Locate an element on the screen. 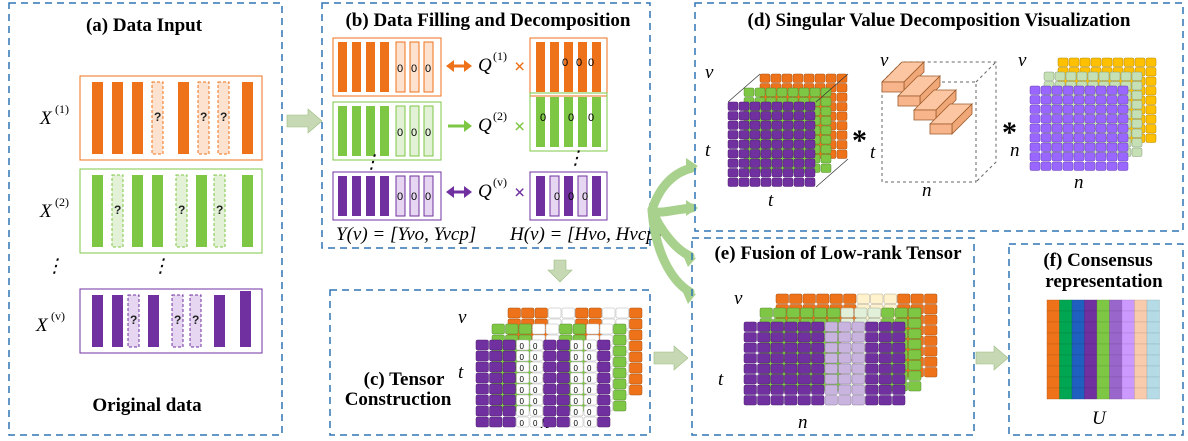  b-dots-right: ⋮ is located at coordinates (575, 158).